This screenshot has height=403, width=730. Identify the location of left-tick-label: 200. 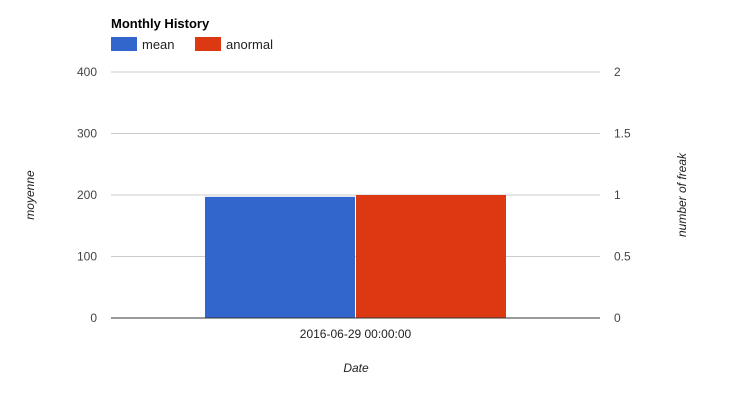
(87, 195).